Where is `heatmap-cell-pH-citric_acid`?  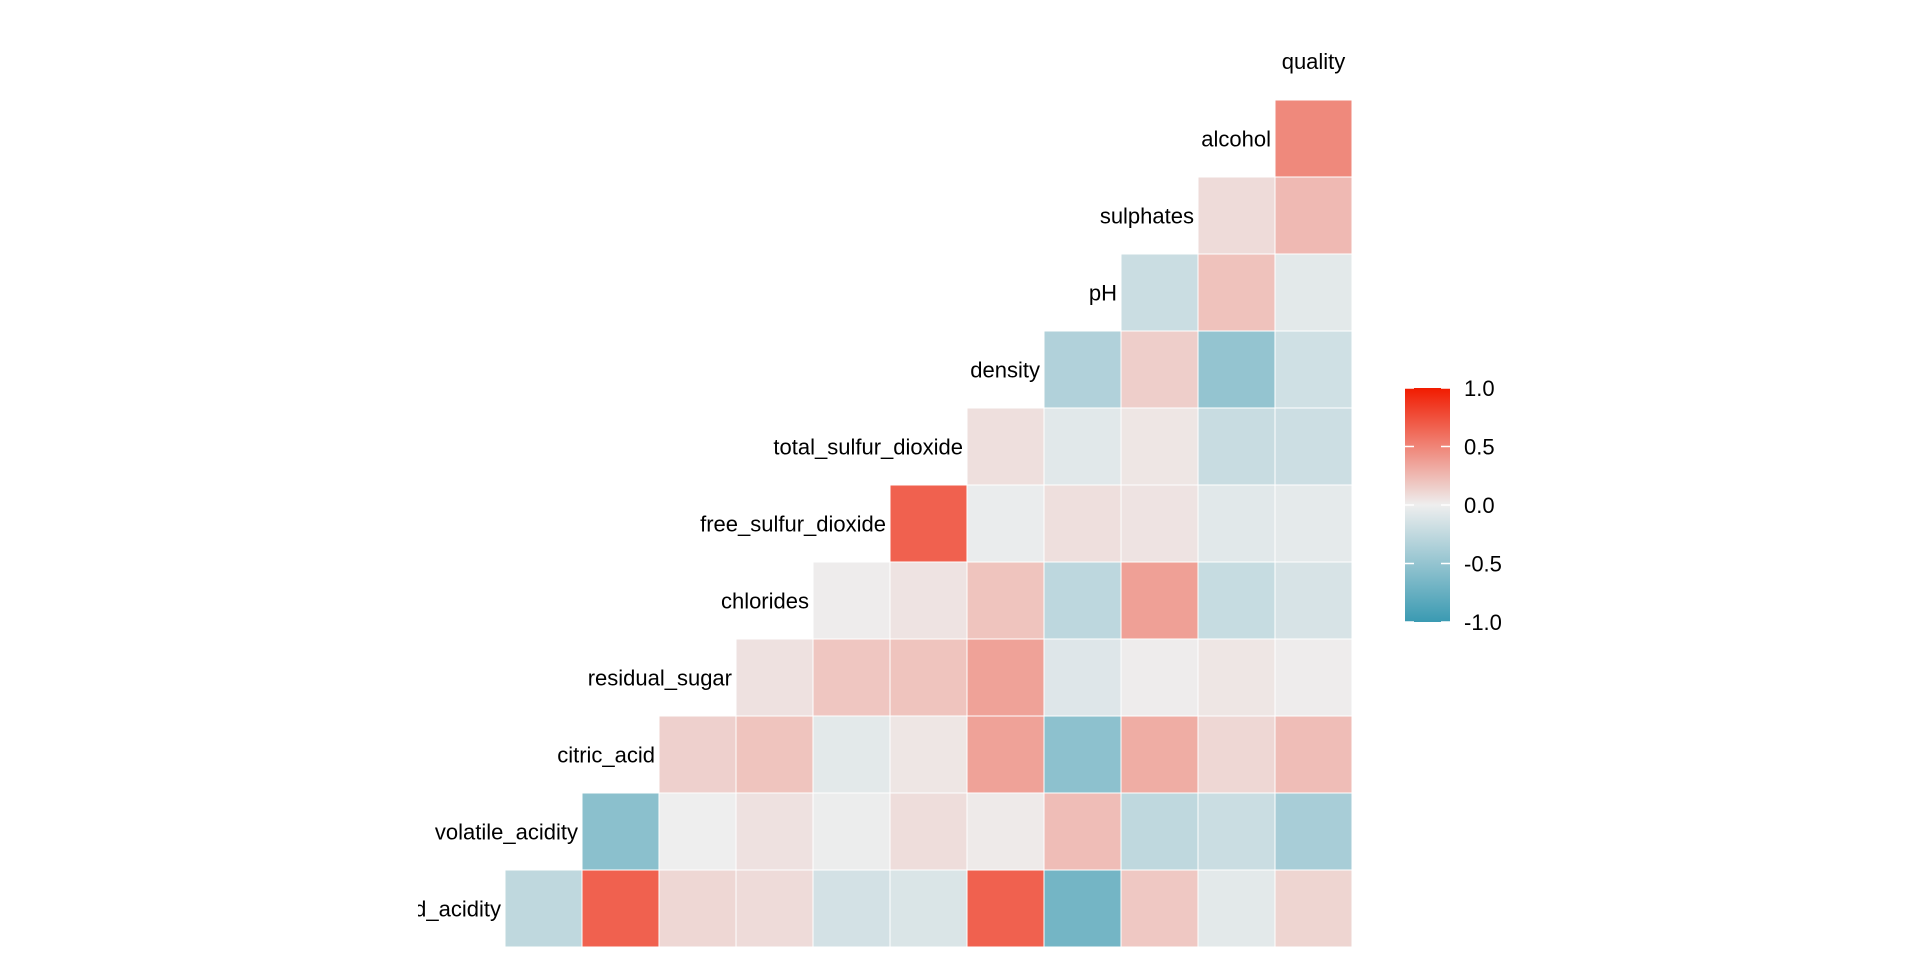 heatmap-cell-pH-citric_acid is located at coordinates (1082, 754).